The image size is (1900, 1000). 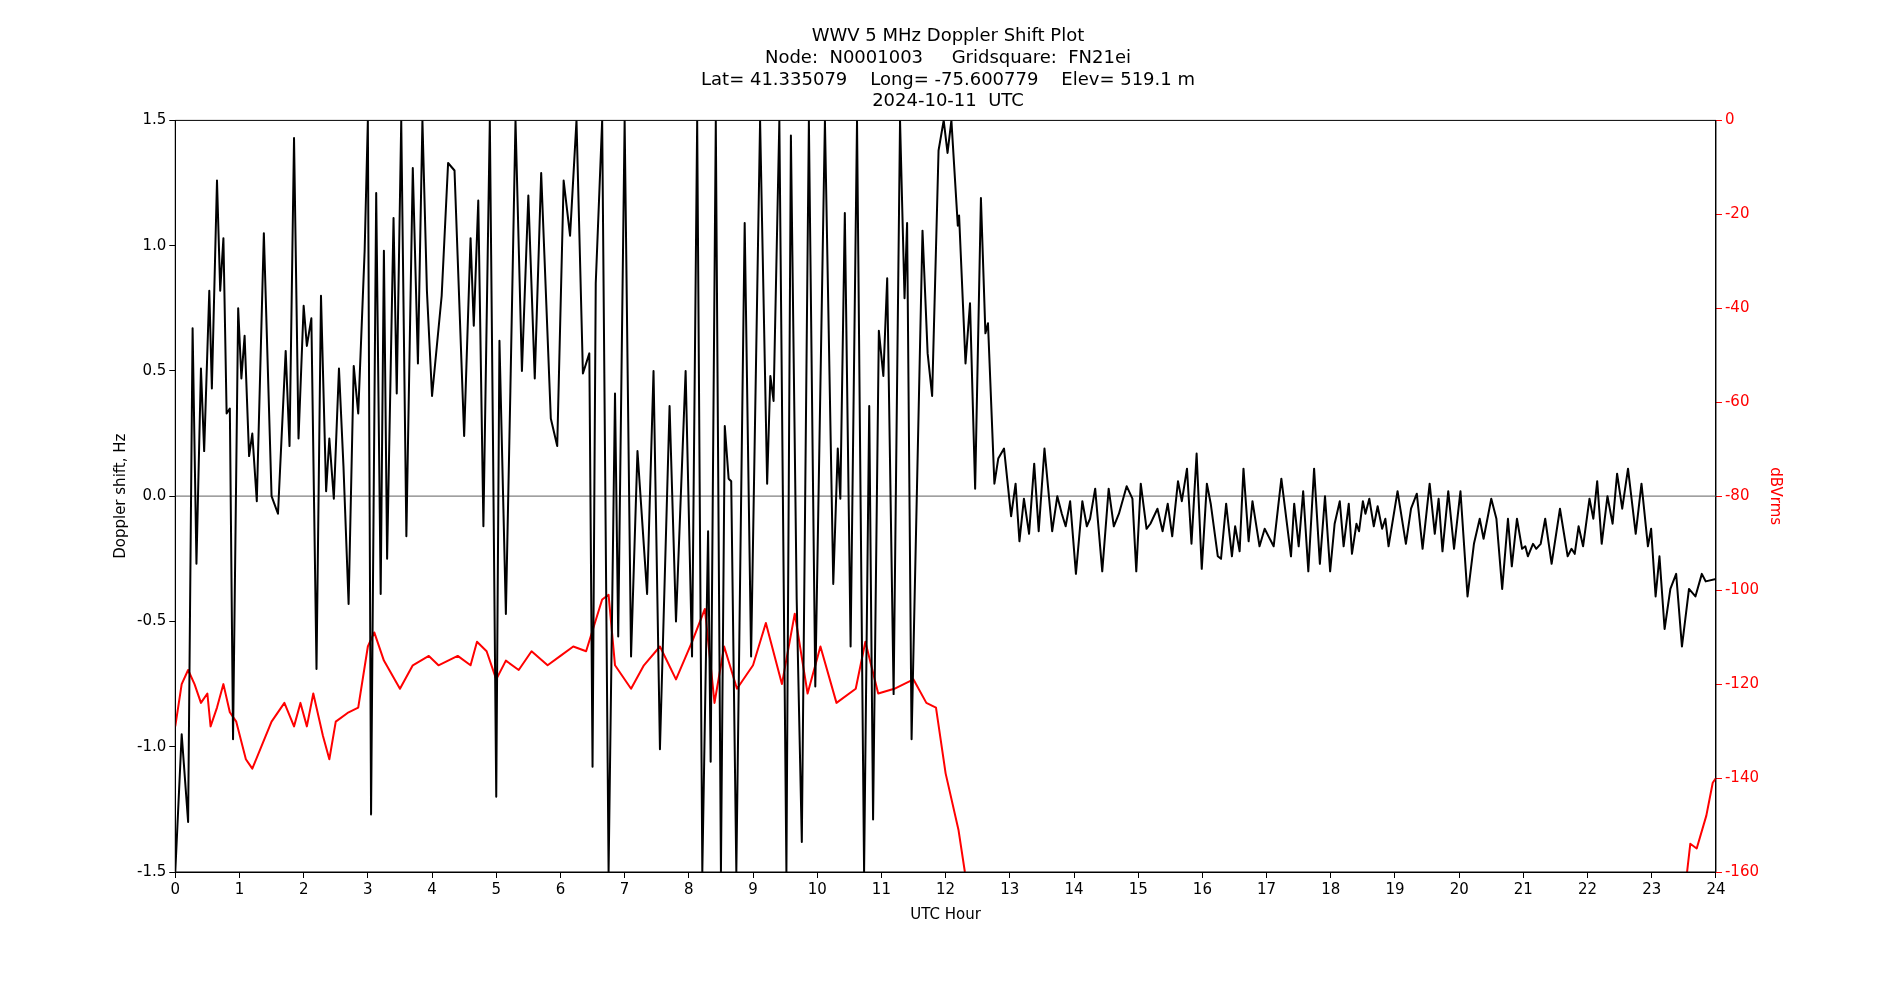 What do you see at coordinates (432, 888) in the screenshot?
I see `x-tick-label: 4` at bounding box center [432, 888].